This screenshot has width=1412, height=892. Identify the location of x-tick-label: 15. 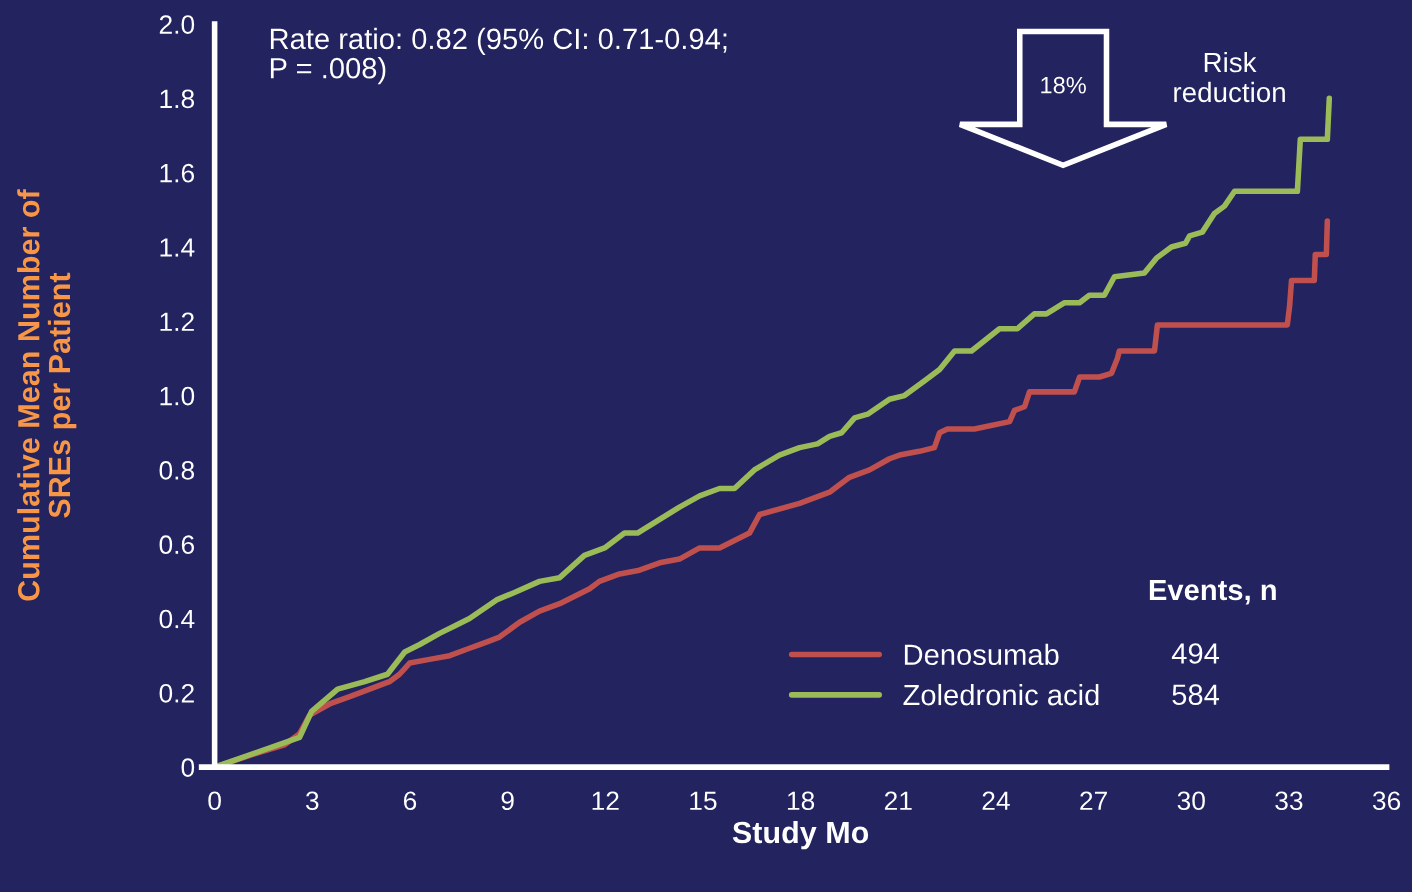
(703, 801).